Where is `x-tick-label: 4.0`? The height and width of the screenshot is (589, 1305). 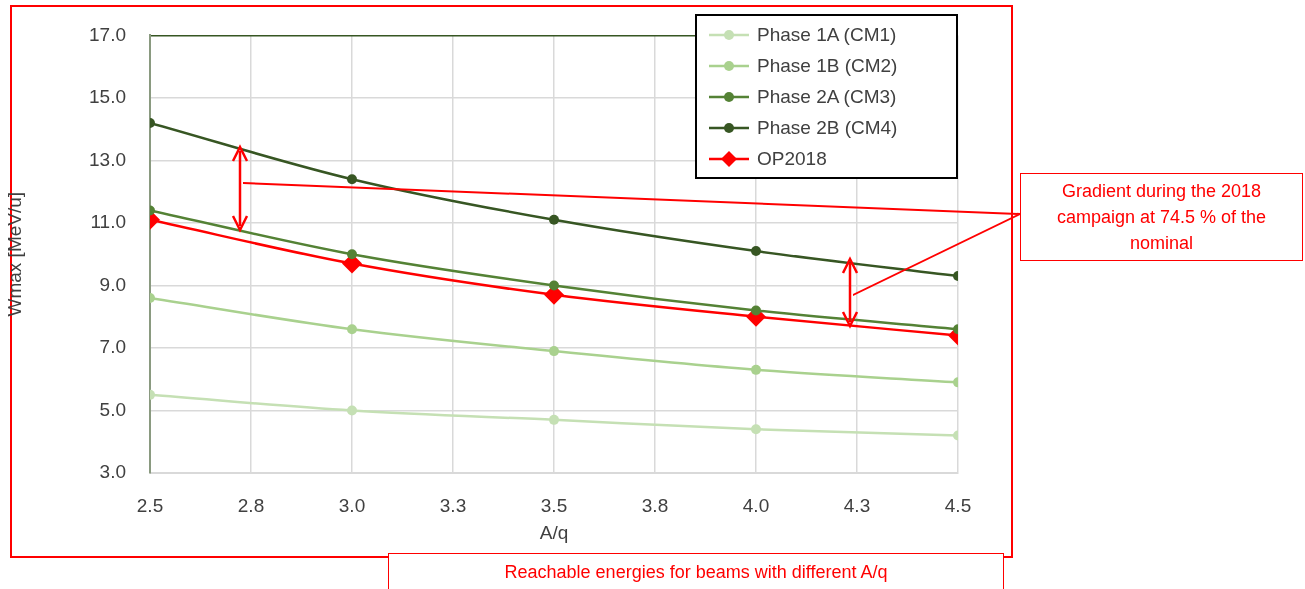 x-tick-label: 4.0 is located at coordinates (756, 505).